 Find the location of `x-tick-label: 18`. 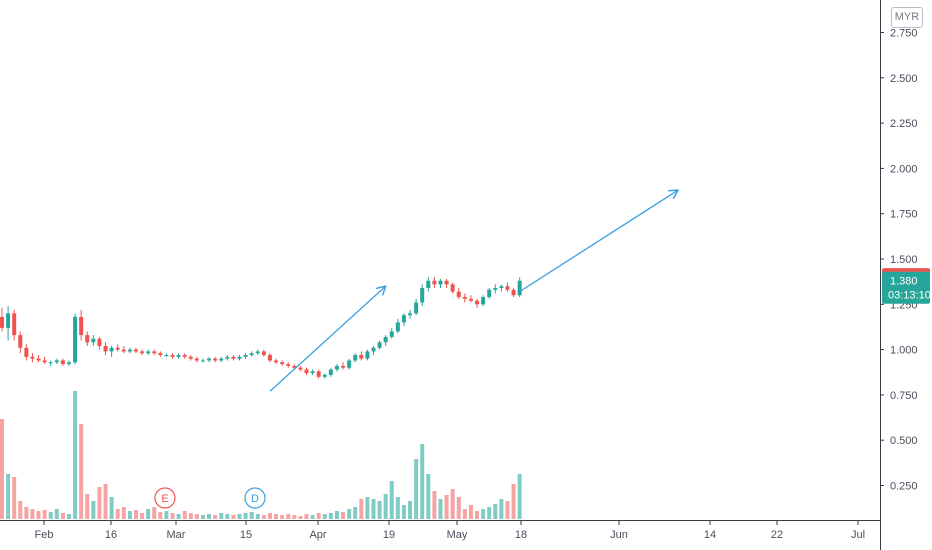

x-tick-label: 18 is located at coordinates (521, 535).